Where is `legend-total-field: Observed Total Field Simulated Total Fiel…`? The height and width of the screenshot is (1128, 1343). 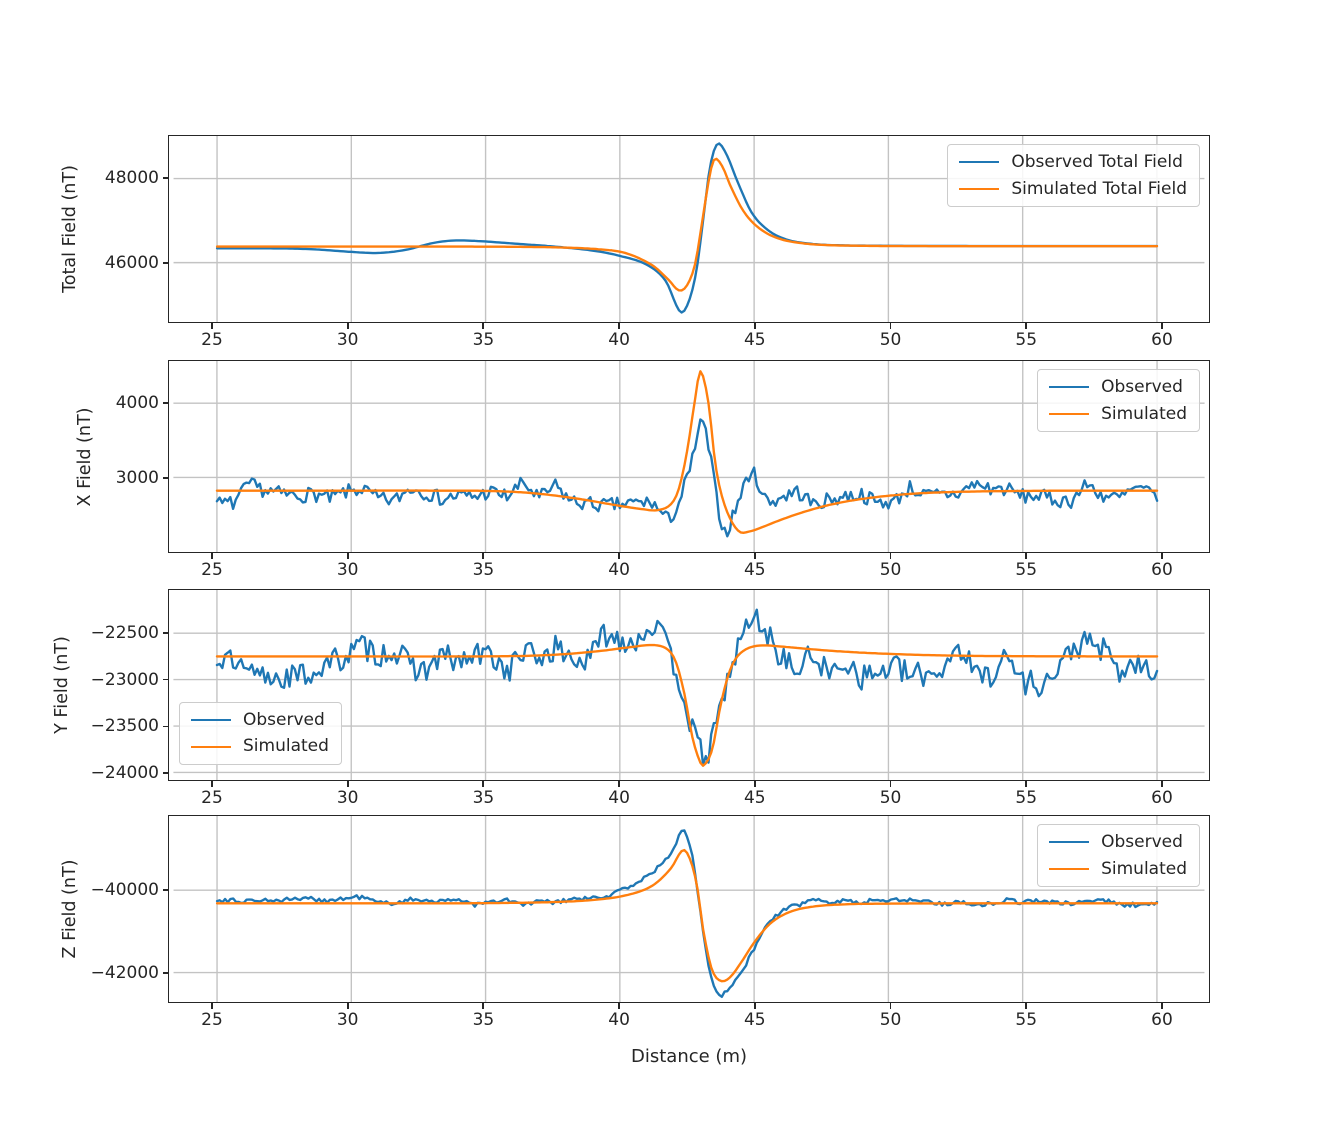
legend-total-field: Observed Total Field Simulated Total Fiel… is located at coordinates (1073, 176).